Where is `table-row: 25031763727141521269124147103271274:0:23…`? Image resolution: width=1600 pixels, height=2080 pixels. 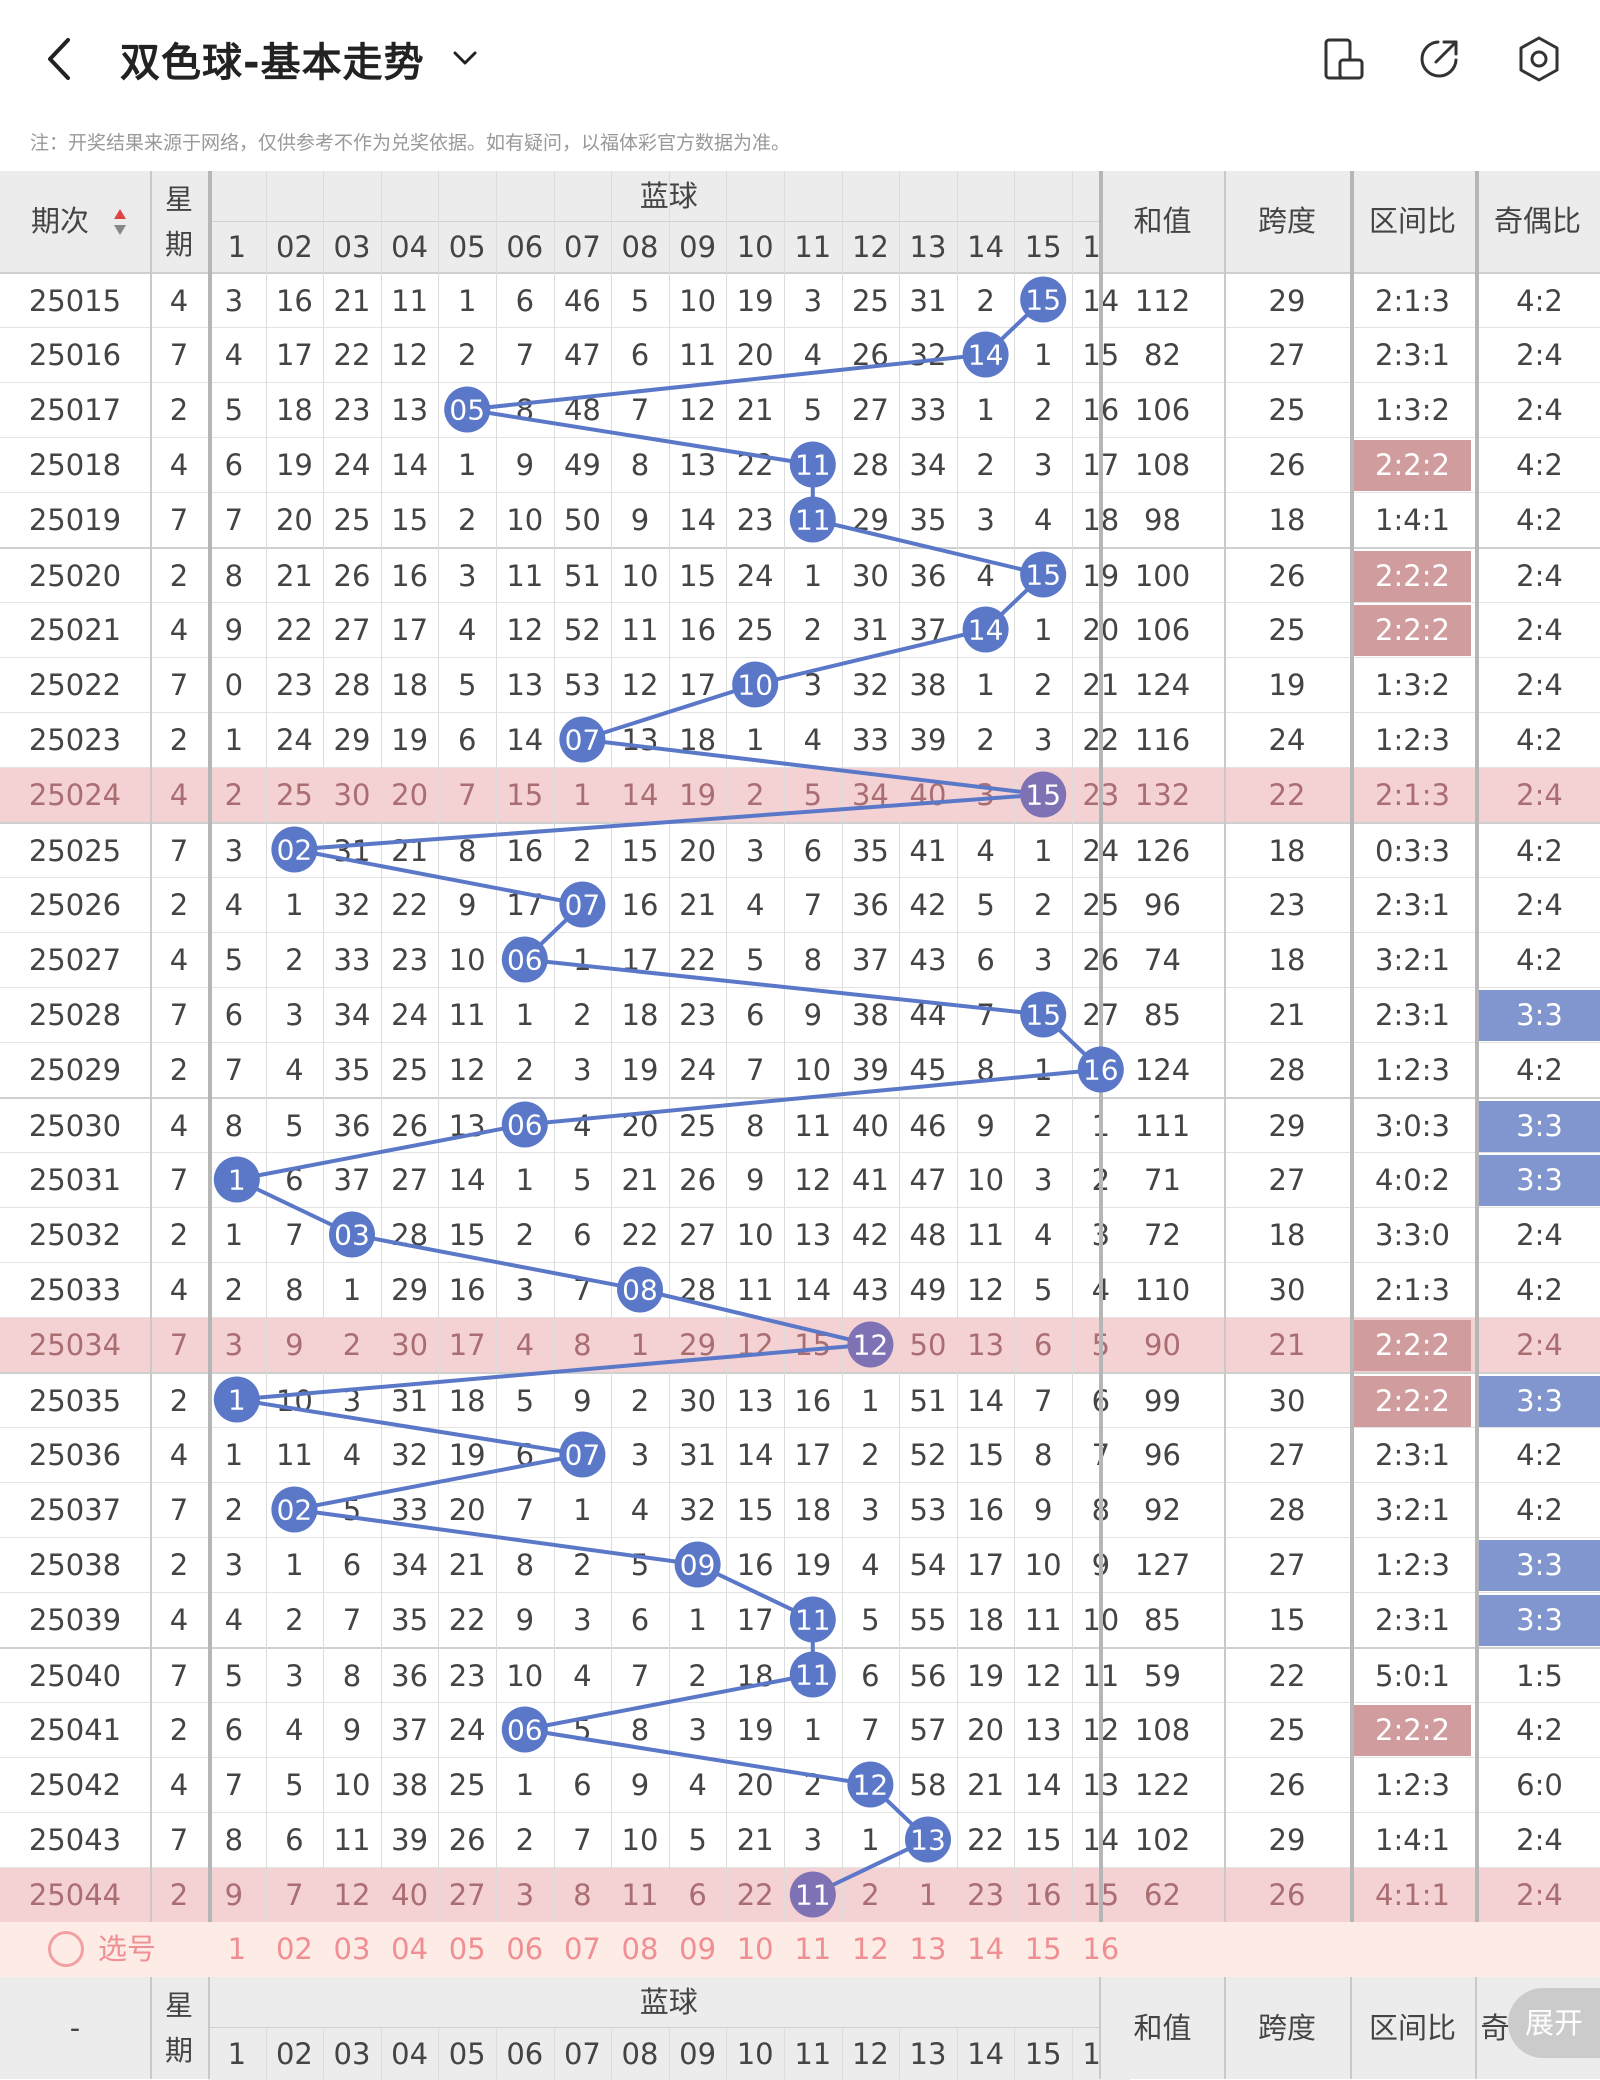 table-row: 25031763727141521269124147103271274:0:23… is located at coordinates (800, 1180).